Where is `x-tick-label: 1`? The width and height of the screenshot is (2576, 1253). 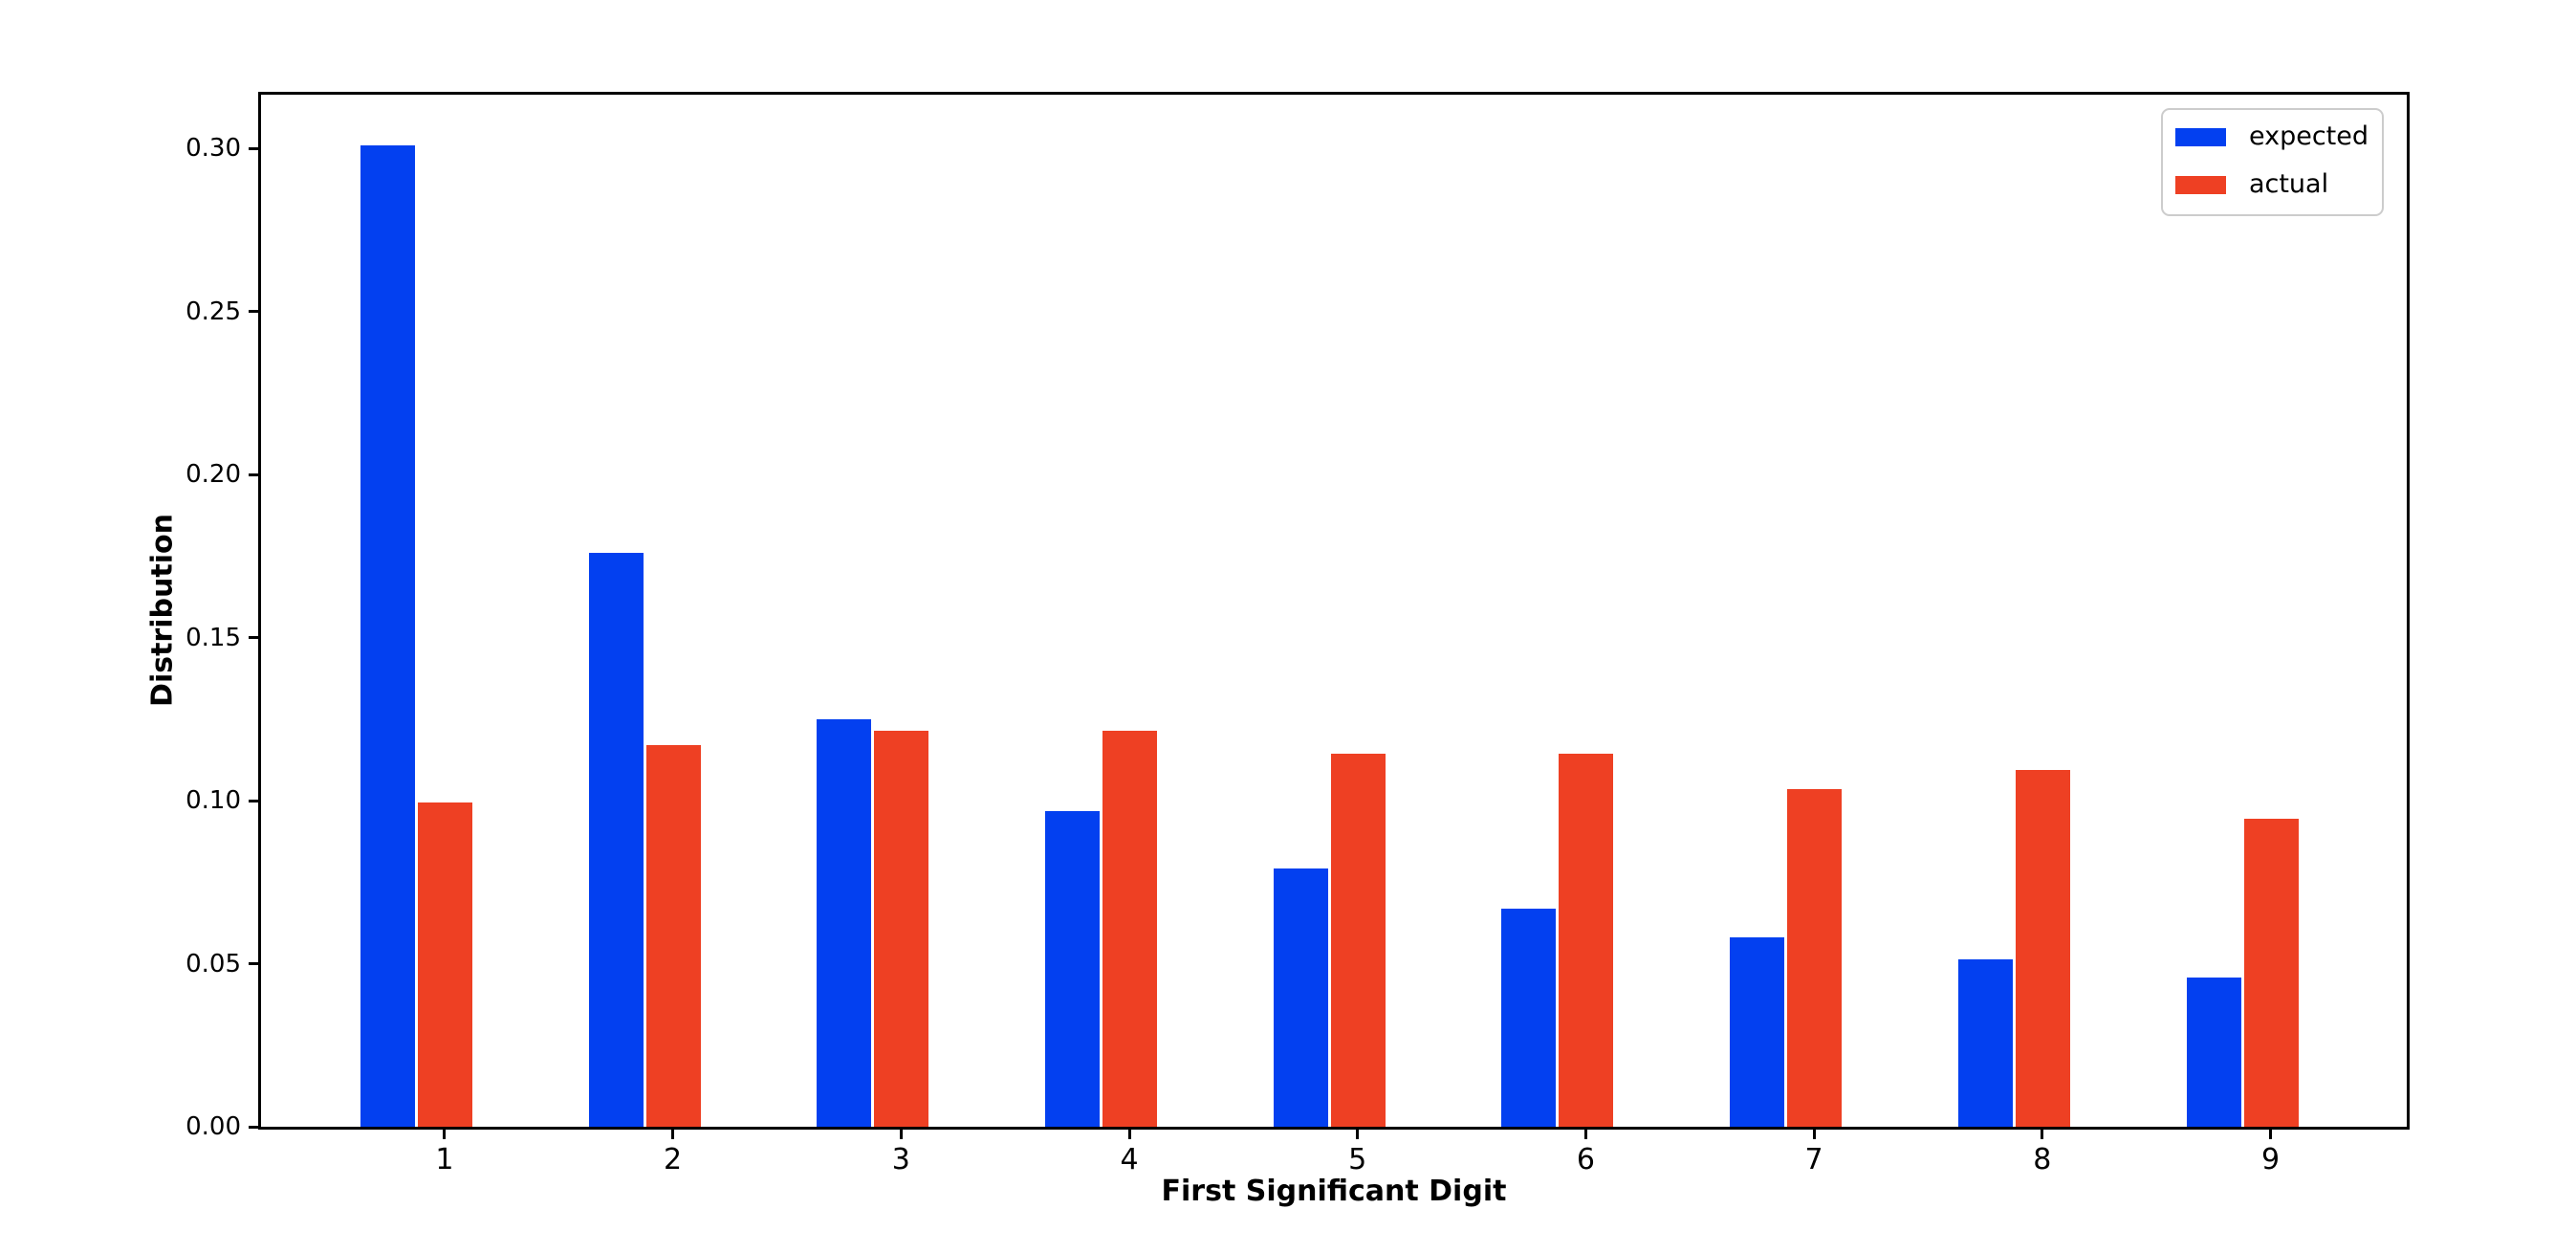
x-tick-label: 1 is located at coordinates (444, 1159).